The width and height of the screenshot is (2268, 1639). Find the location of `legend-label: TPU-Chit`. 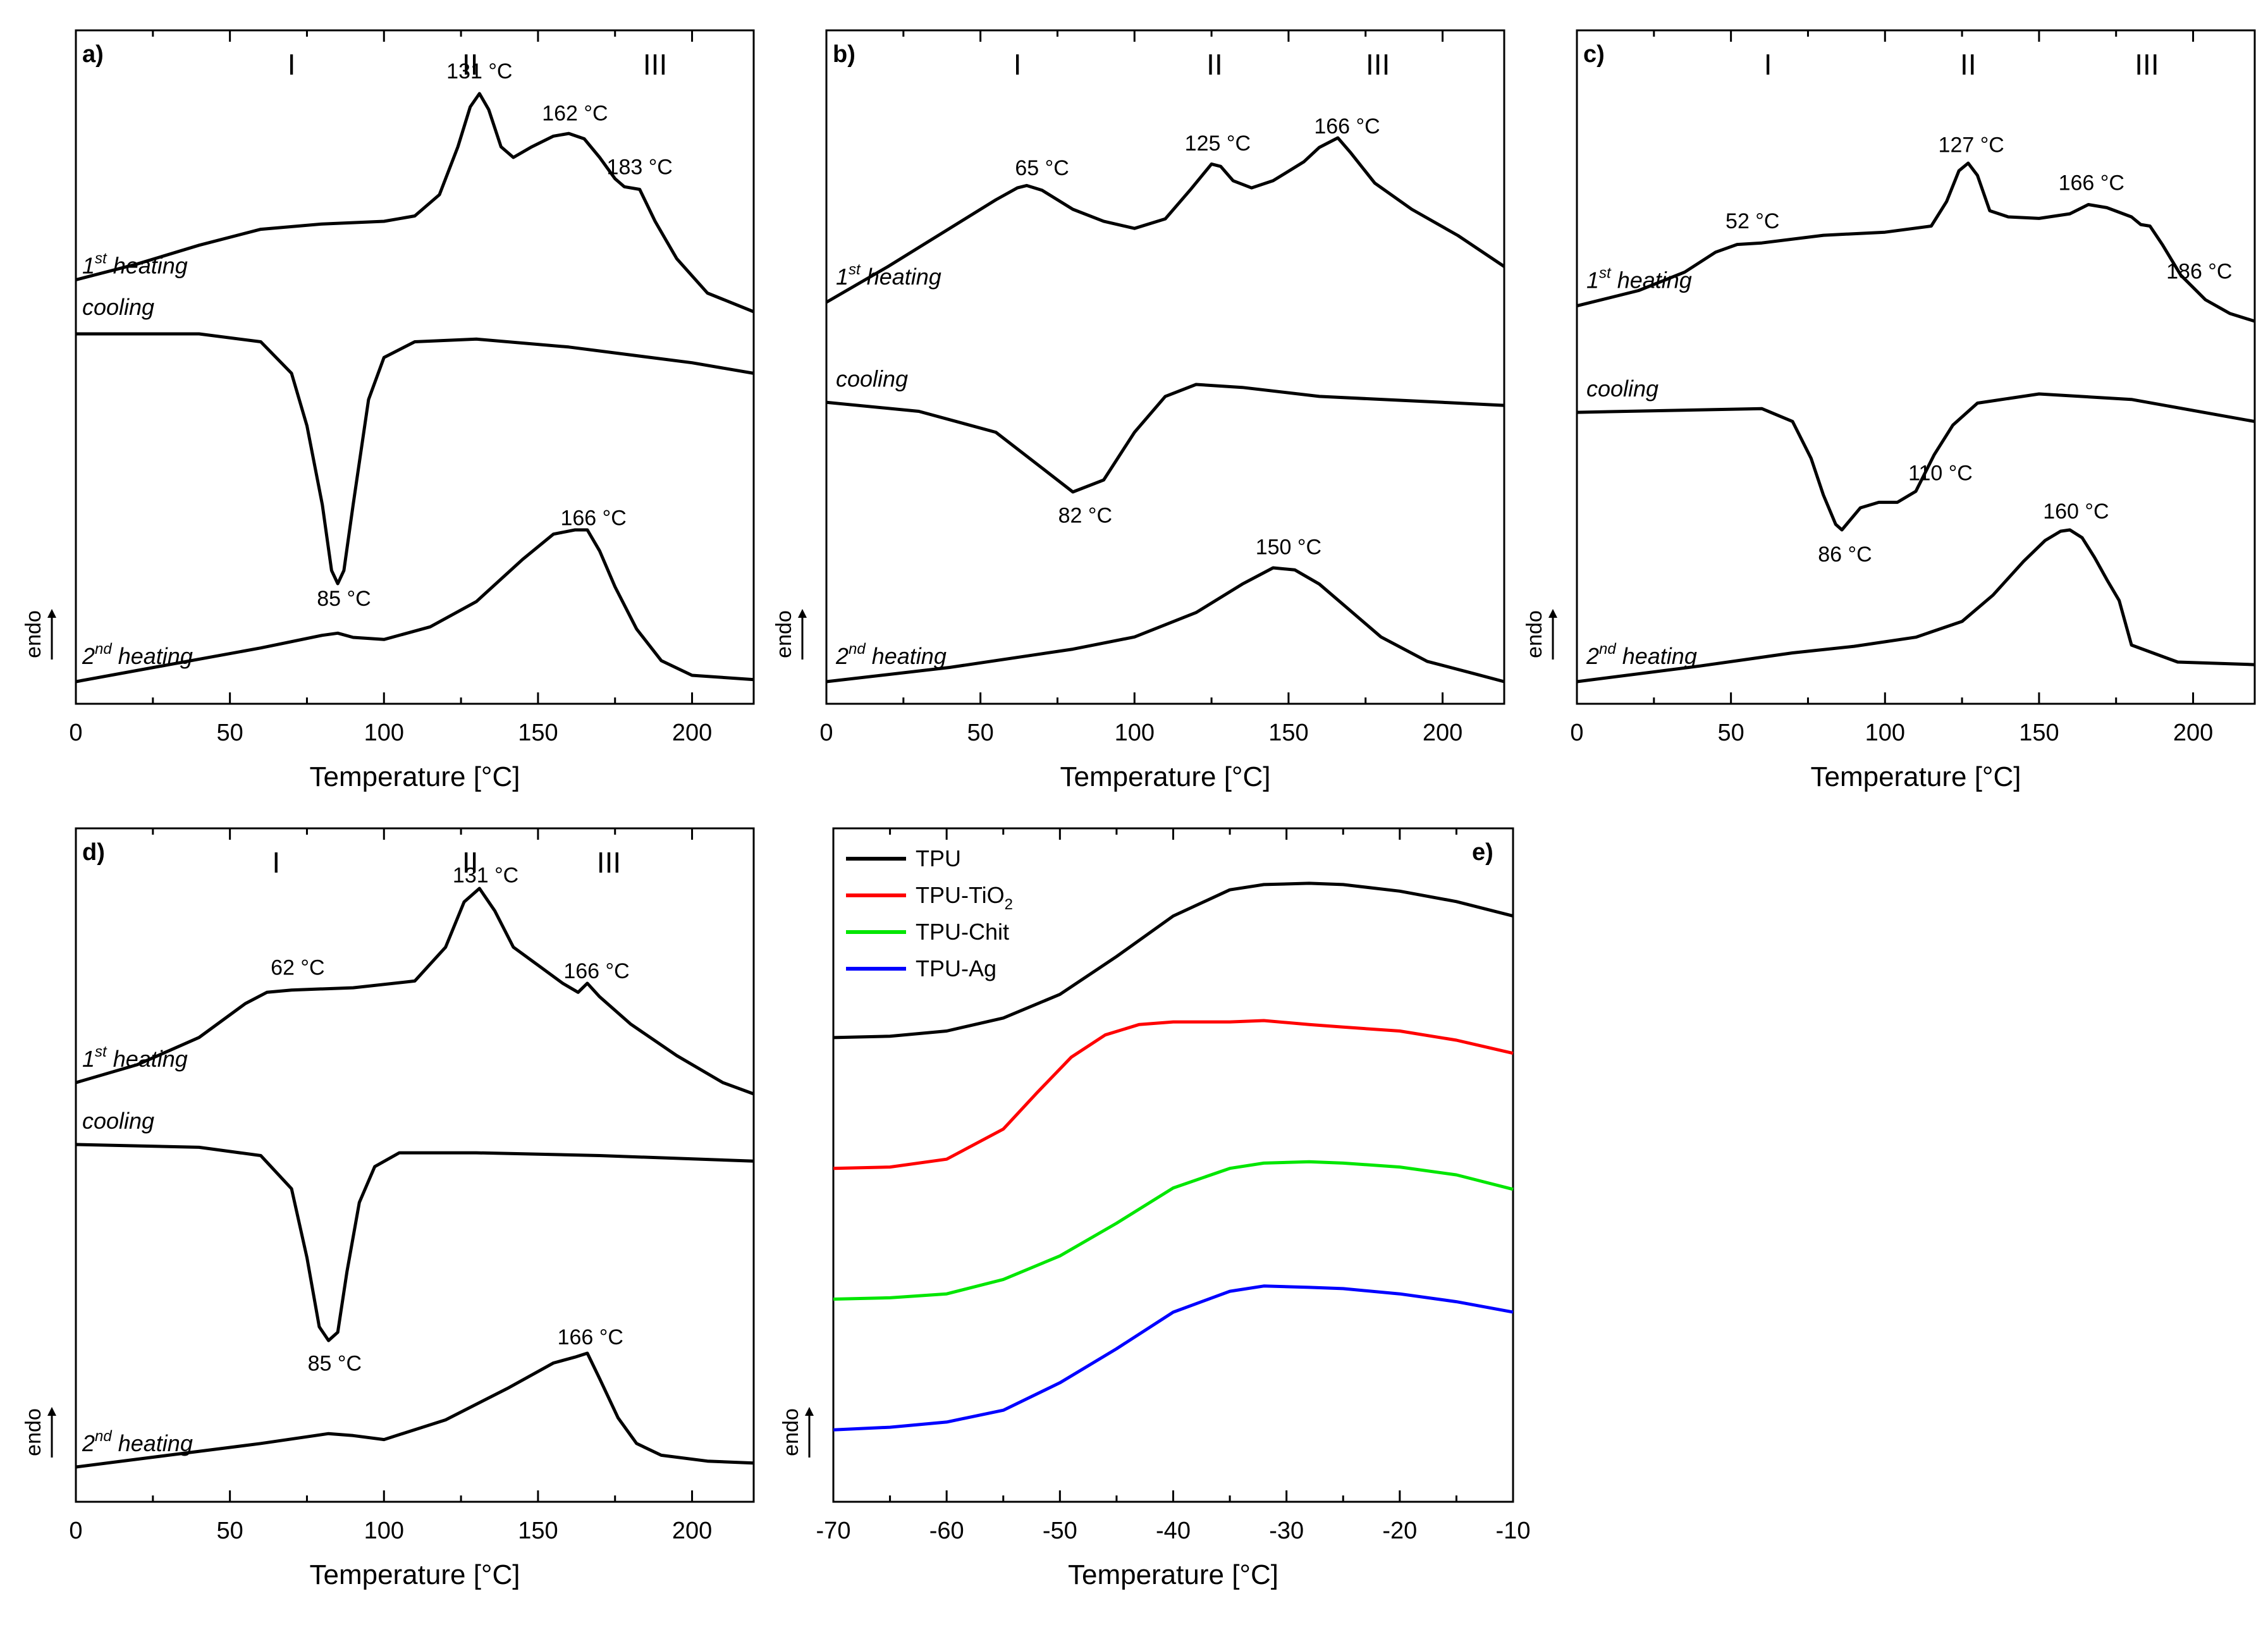

legend-label: TPU-Chit is located at coordinates (963, 932).